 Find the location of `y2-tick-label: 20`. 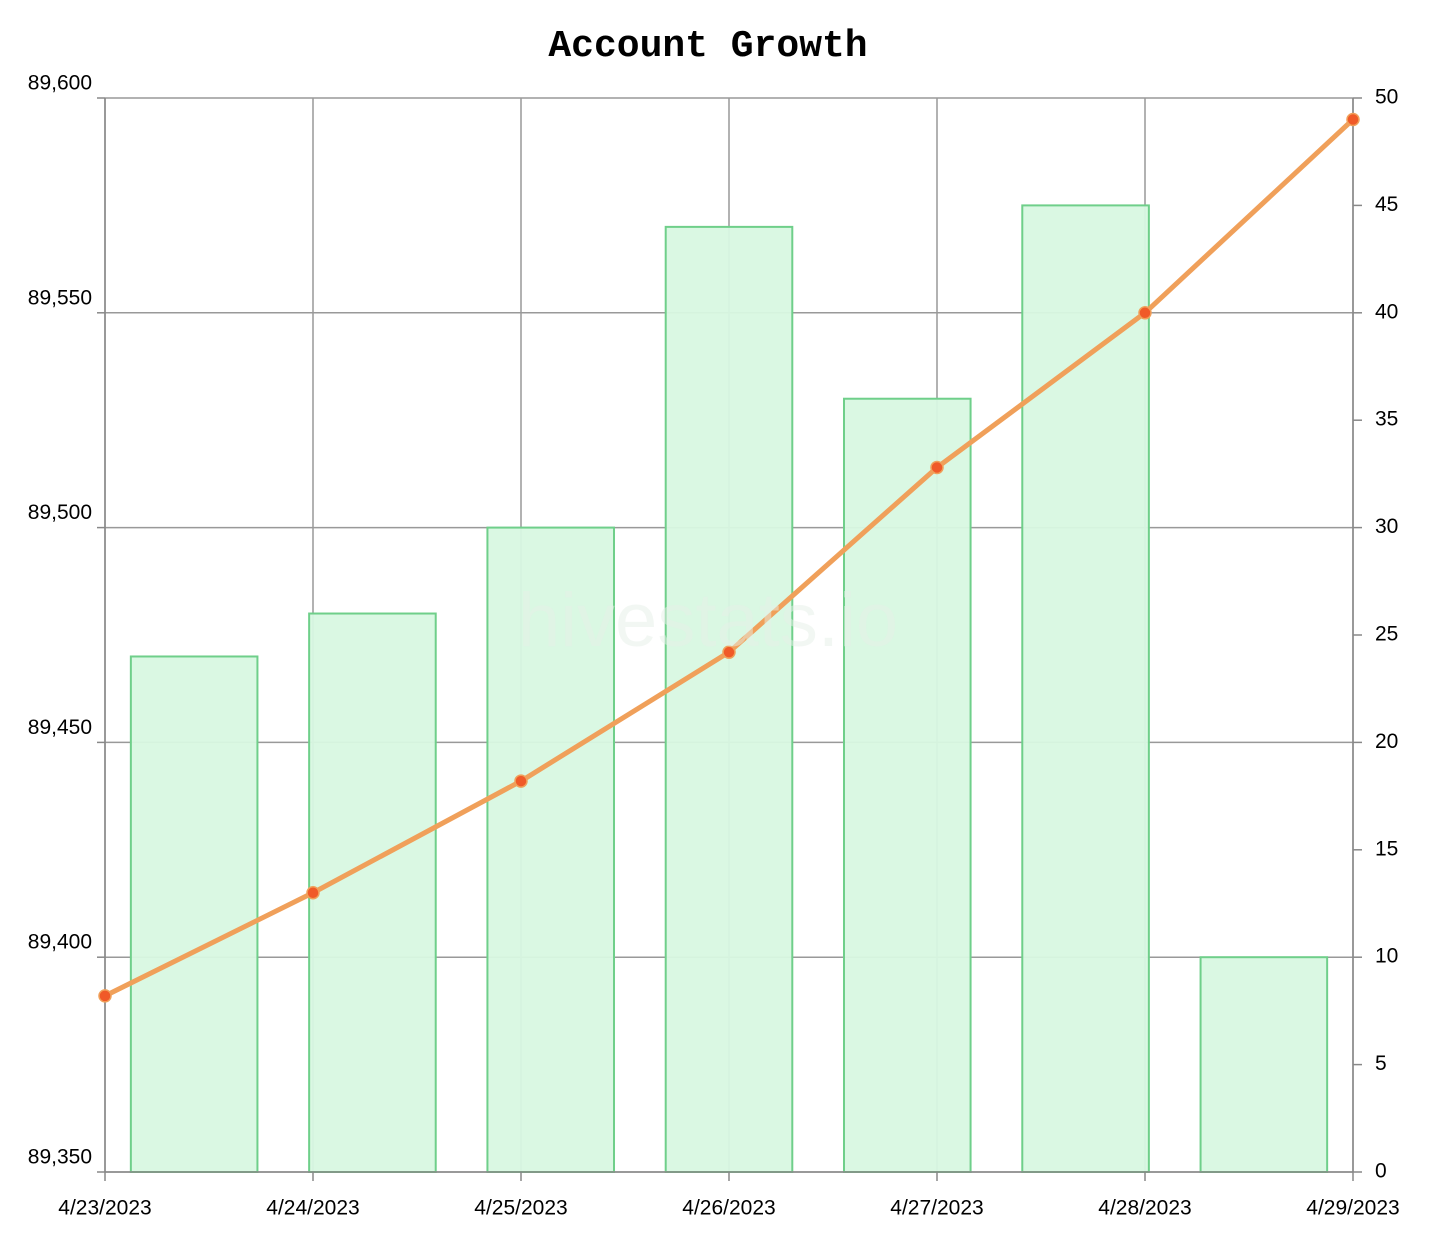

y2-tick-label: 20 is located at coordinates (1386, 741).